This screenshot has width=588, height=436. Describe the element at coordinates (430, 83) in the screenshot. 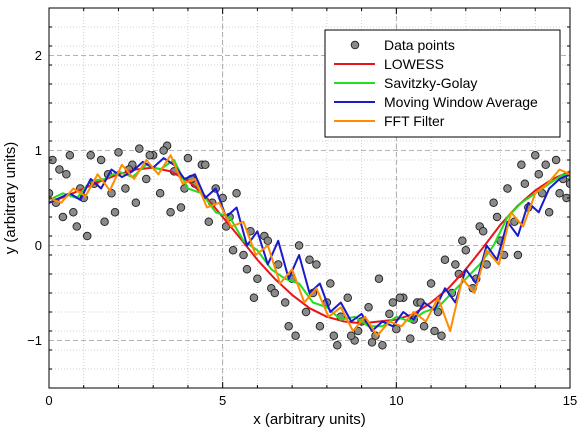

I see `legend-label: Savitzky-Golay` at that location.